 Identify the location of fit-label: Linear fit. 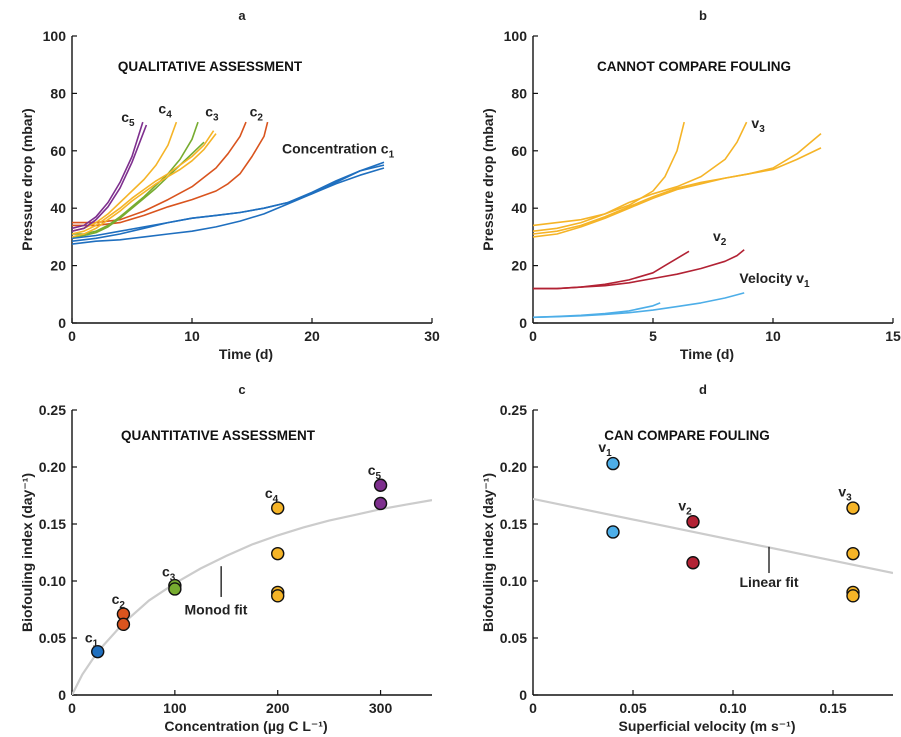
(768, 582).